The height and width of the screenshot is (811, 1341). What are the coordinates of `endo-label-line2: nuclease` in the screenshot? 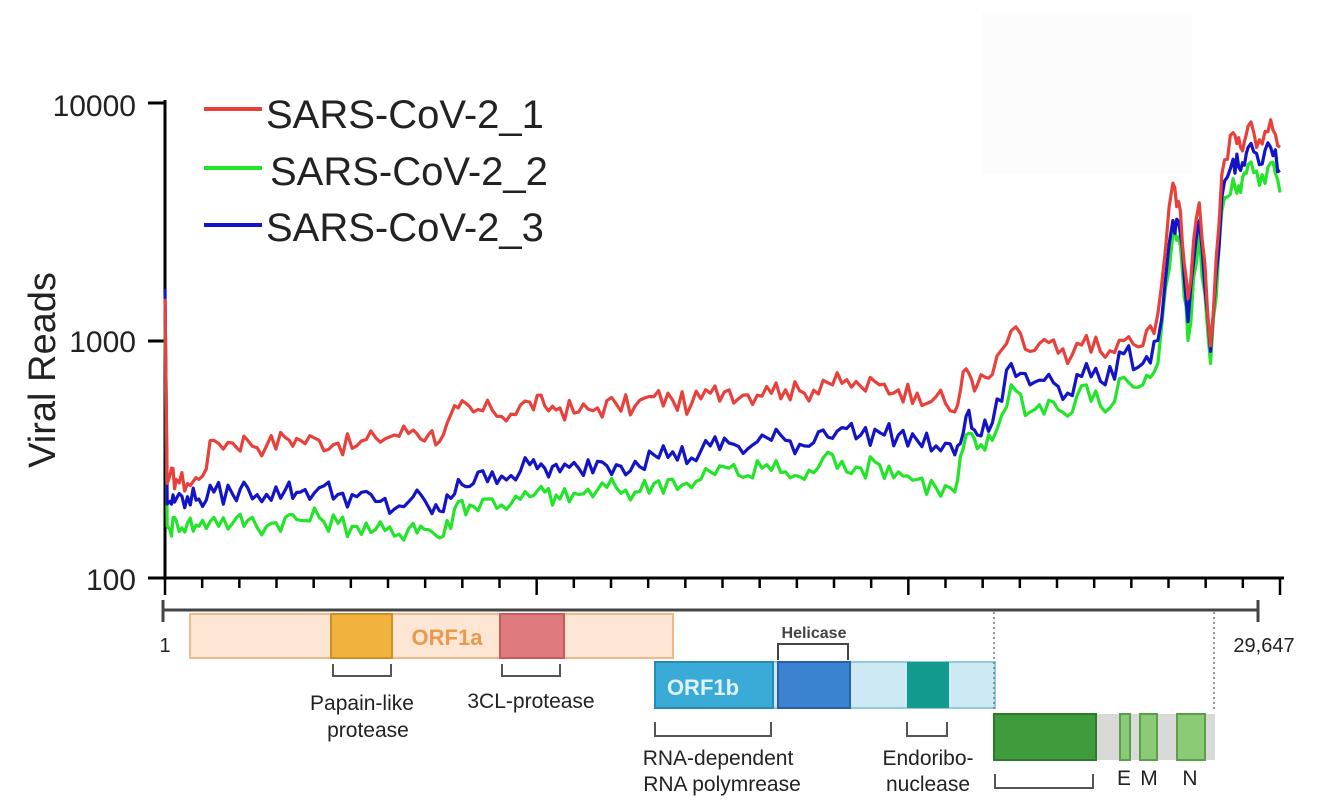 It's located at (928, 784).